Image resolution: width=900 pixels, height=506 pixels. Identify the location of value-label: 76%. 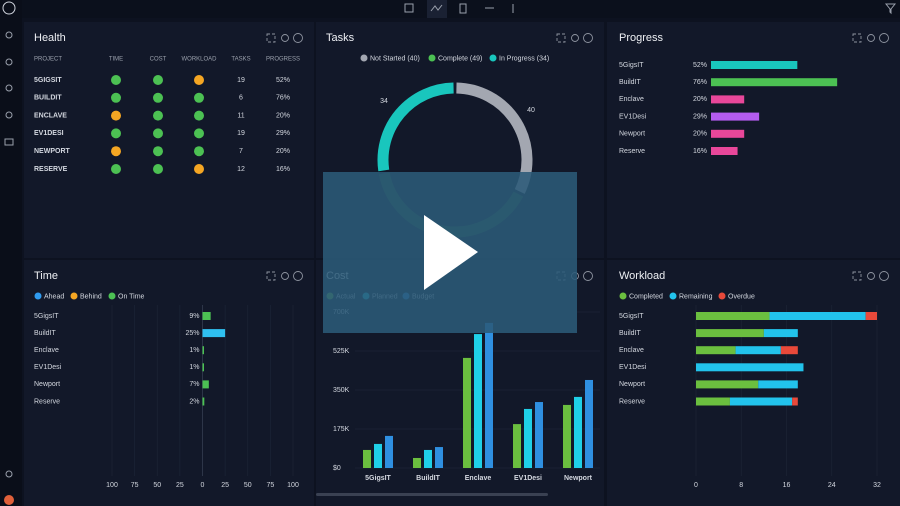
(700, 82).